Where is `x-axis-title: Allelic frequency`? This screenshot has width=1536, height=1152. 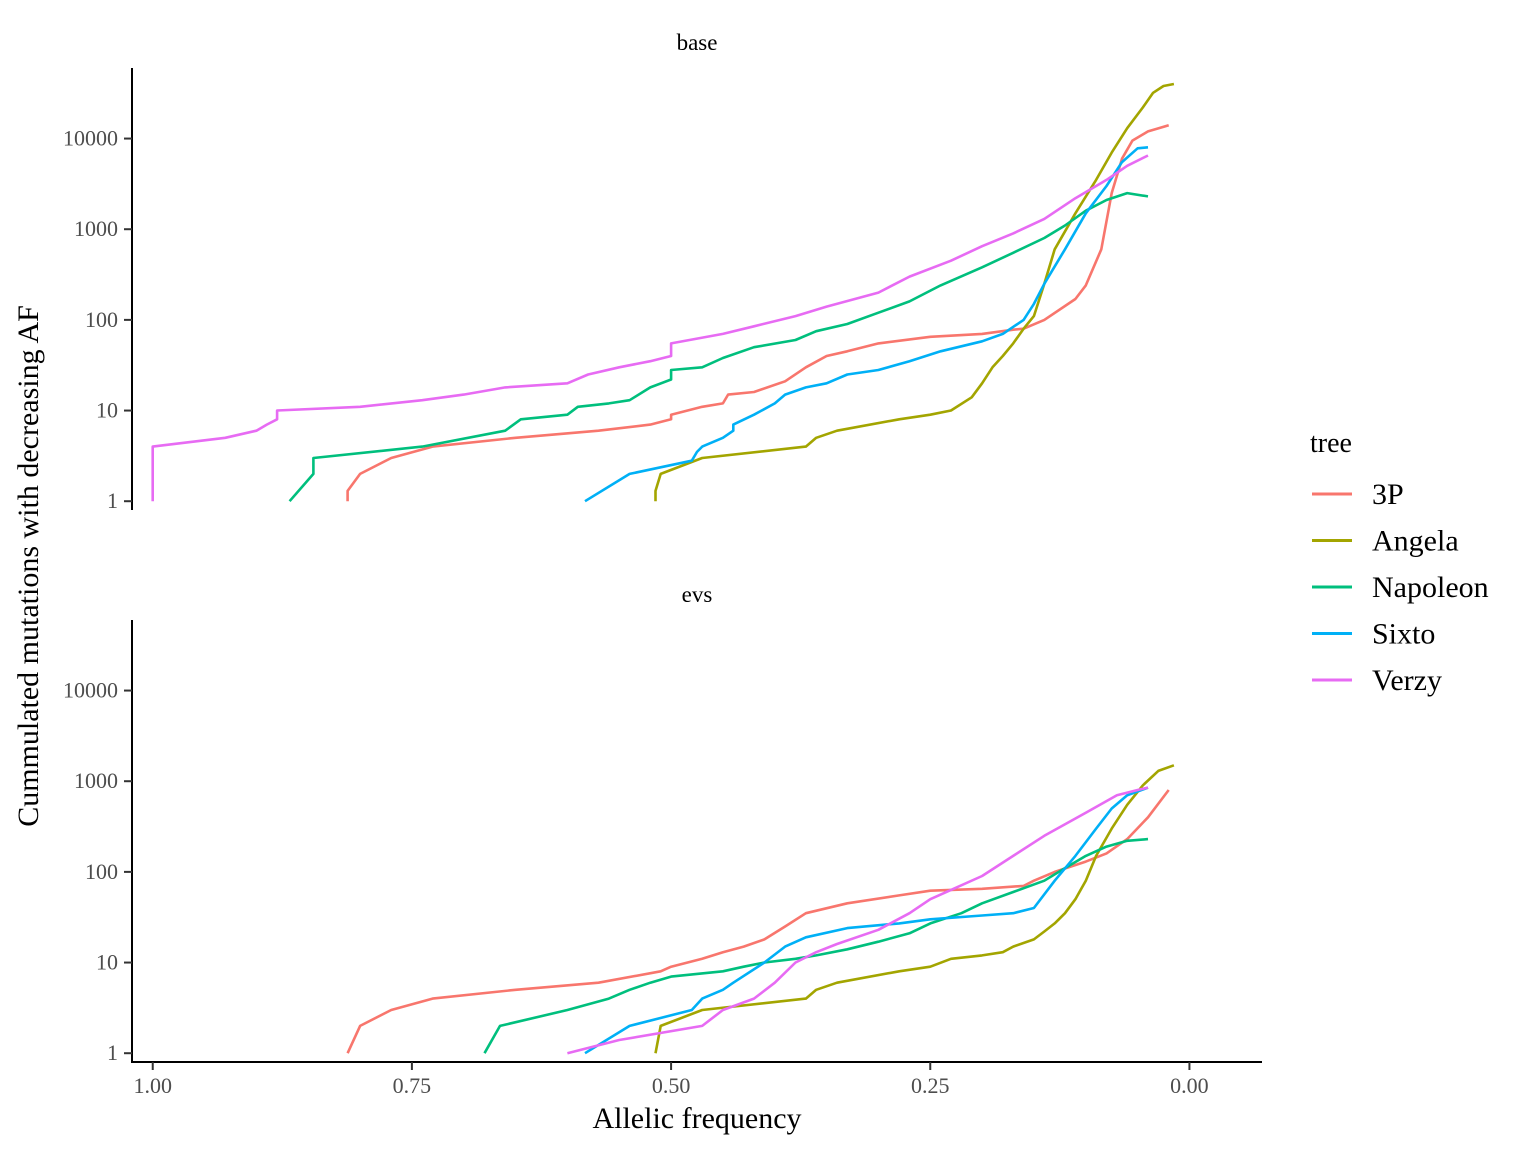
x-axis-title: Allelic frequency is located at coordinates (696, 1118).